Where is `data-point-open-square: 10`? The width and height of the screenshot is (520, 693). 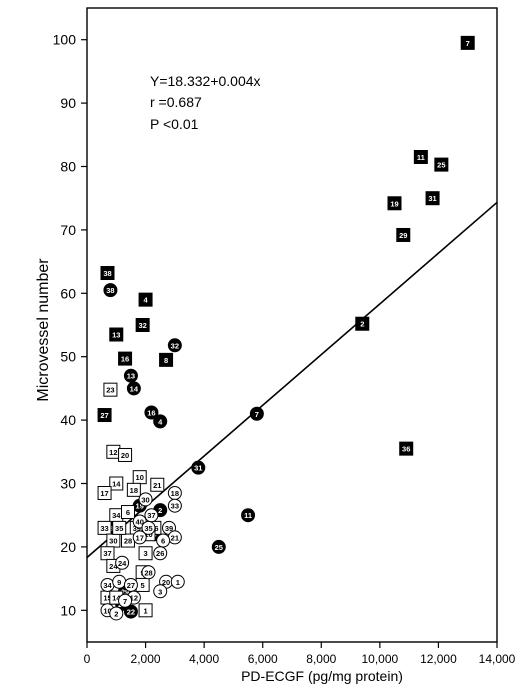 data-point-open-square: 10 is located at coordinates (139, 477).